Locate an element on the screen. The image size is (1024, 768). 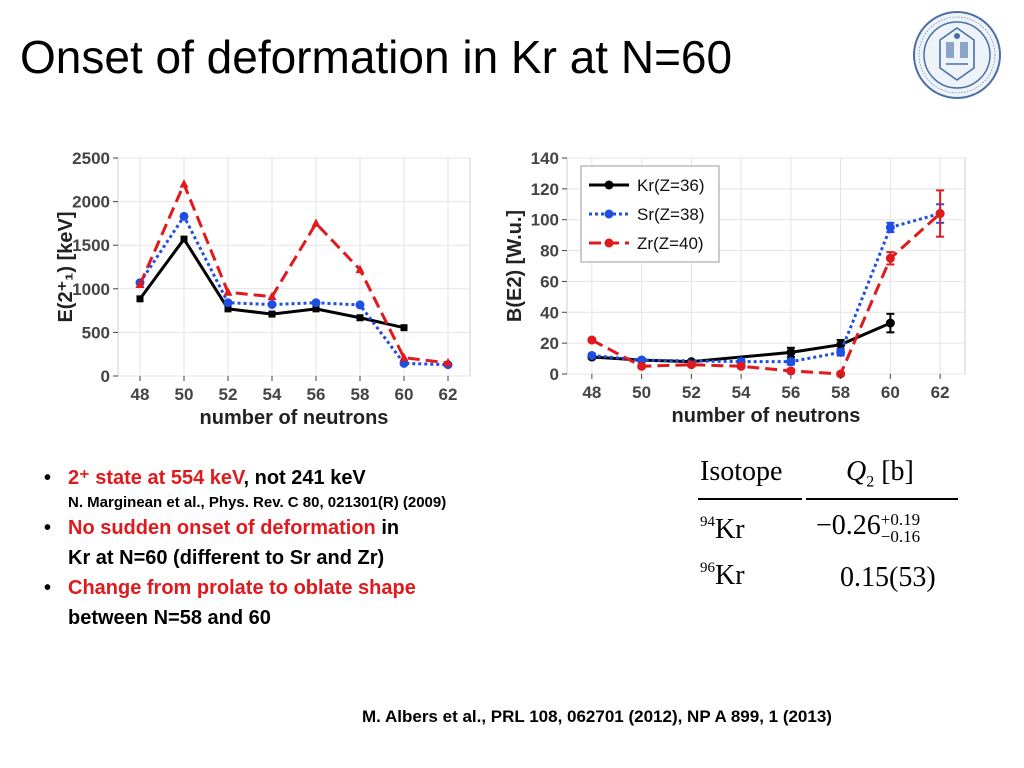
x-tick-label: 52 is located at coordinates (691, 392).